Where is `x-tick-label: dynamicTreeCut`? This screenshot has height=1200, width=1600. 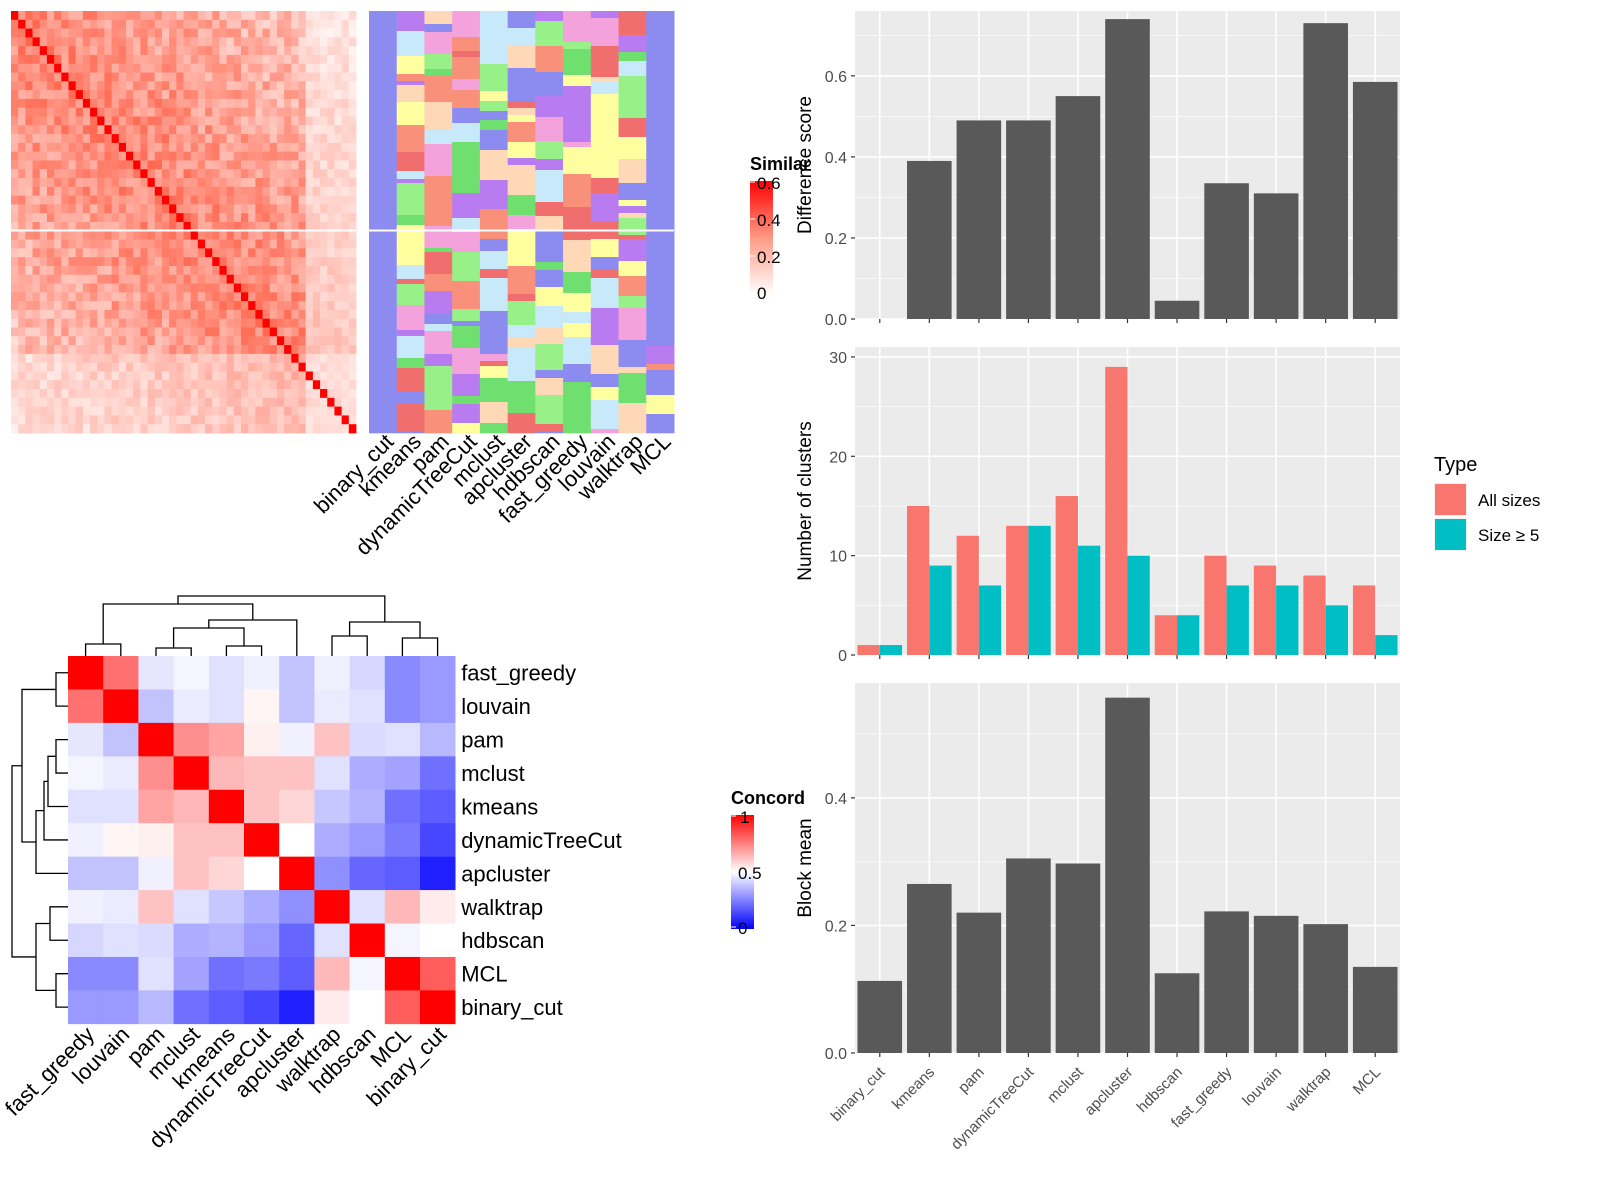 x-tick-label: dynamicTreeCut is located at coordinates (993, 1108).